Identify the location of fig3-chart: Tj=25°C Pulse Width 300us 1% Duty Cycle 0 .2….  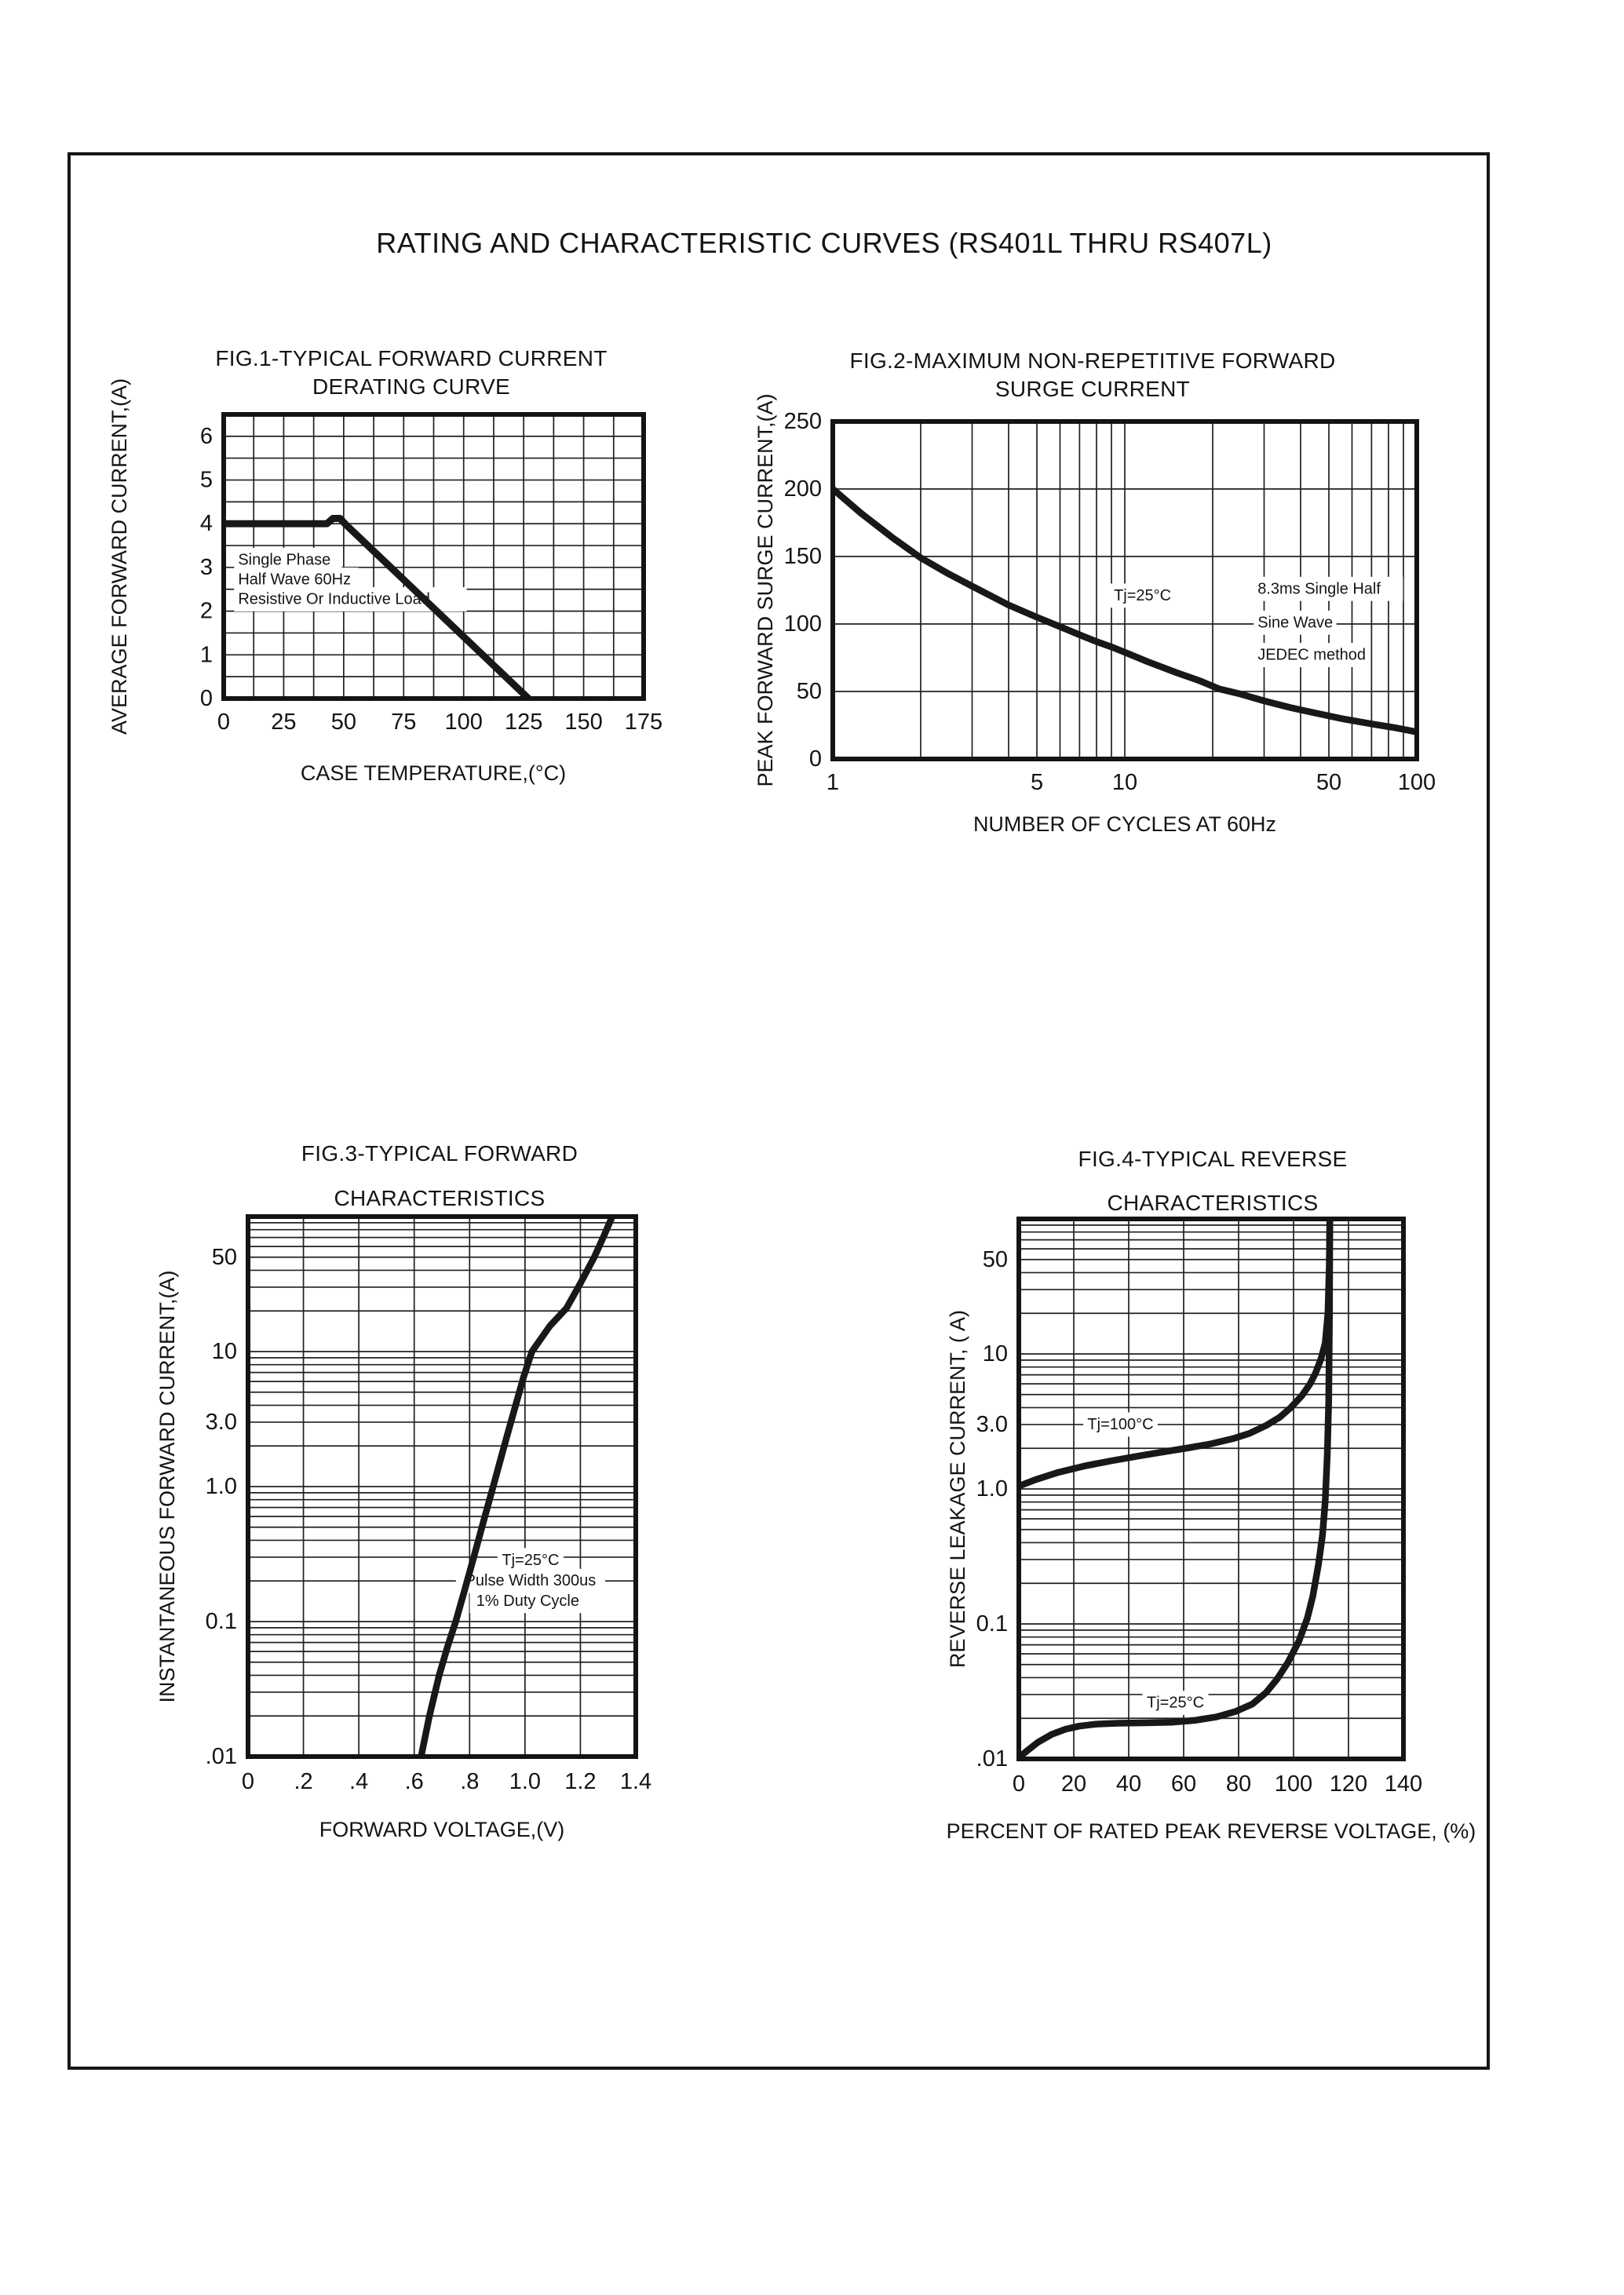
(421, 1489).